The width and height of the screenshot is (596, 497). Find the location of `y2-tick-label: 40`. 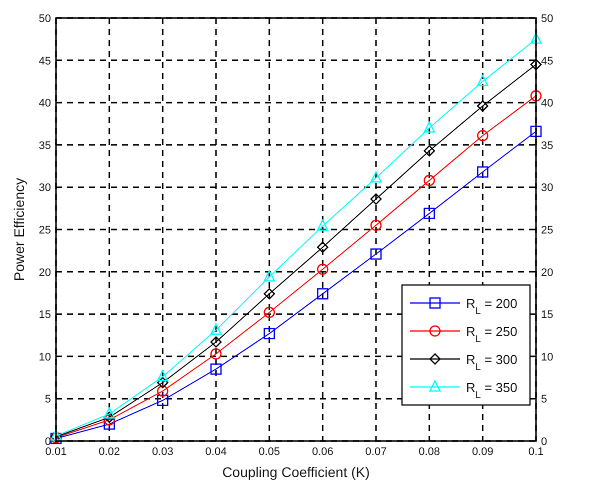

y2-tick-label: 40 is located at coordinates (547, 104).